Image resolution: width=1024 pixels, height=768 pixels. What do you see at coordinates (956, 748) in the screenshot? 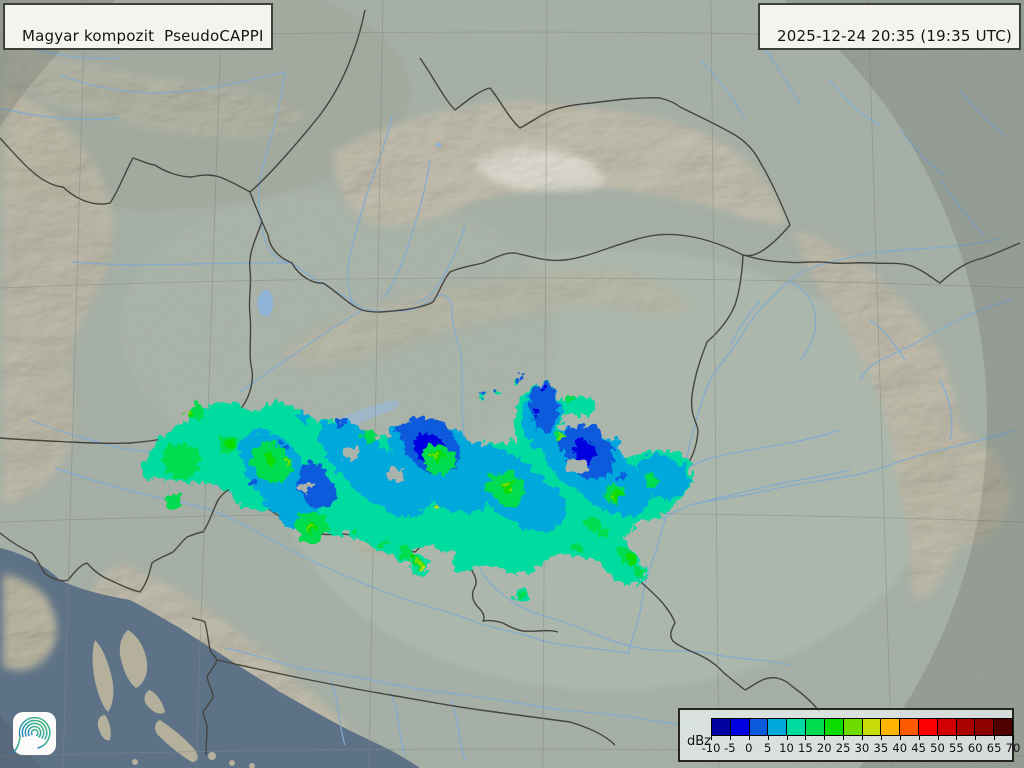
I see `legend-tick-label: 55` at bounding box center [956, 748].